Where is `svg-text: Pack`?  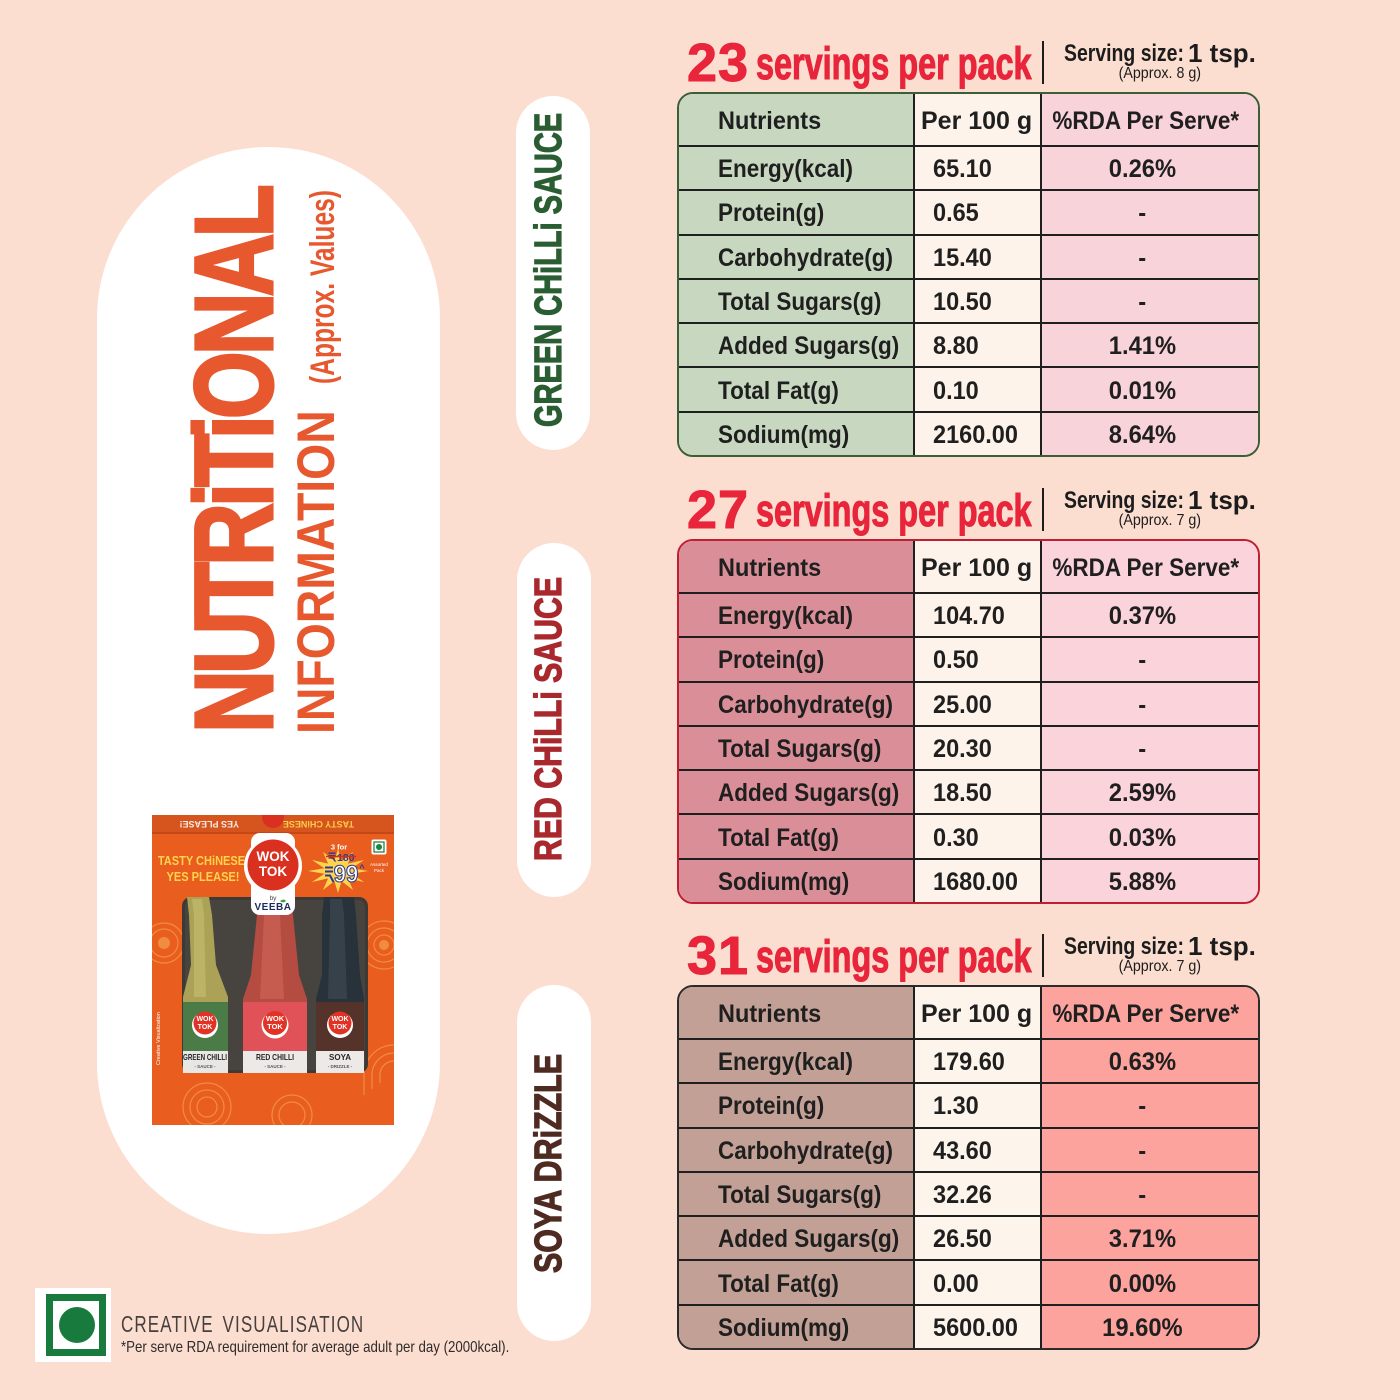
svg-text: Pack is located at coordinates (379, 870).